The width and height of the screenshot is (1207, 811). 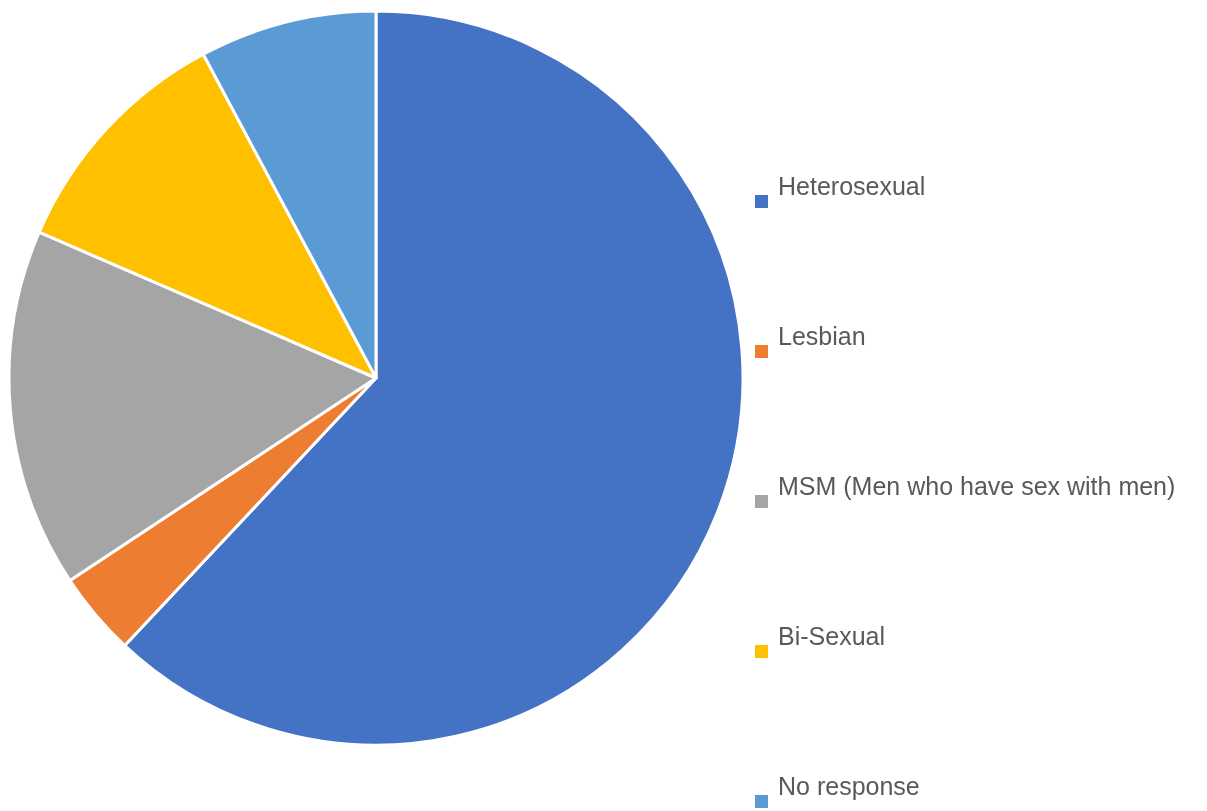 I want to click on legend-label: Heterosexual, so click(x=852, y=186).